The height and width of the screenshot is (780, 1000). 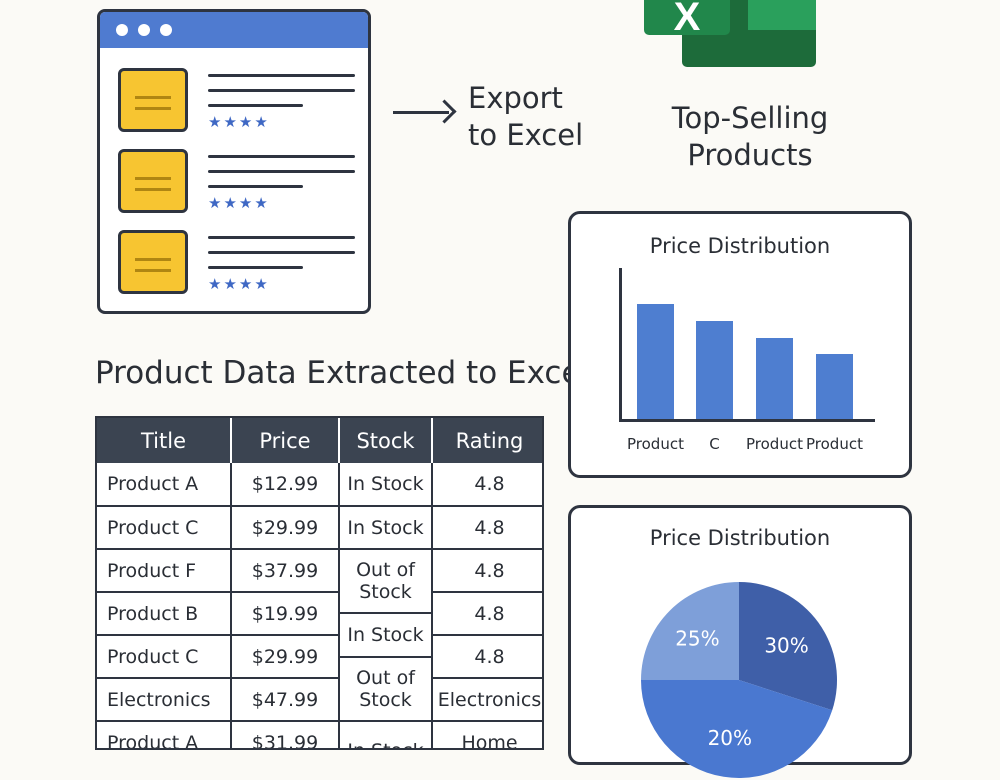 I want to click on table-cell-price: $12.99, so click(x=286, y=485).